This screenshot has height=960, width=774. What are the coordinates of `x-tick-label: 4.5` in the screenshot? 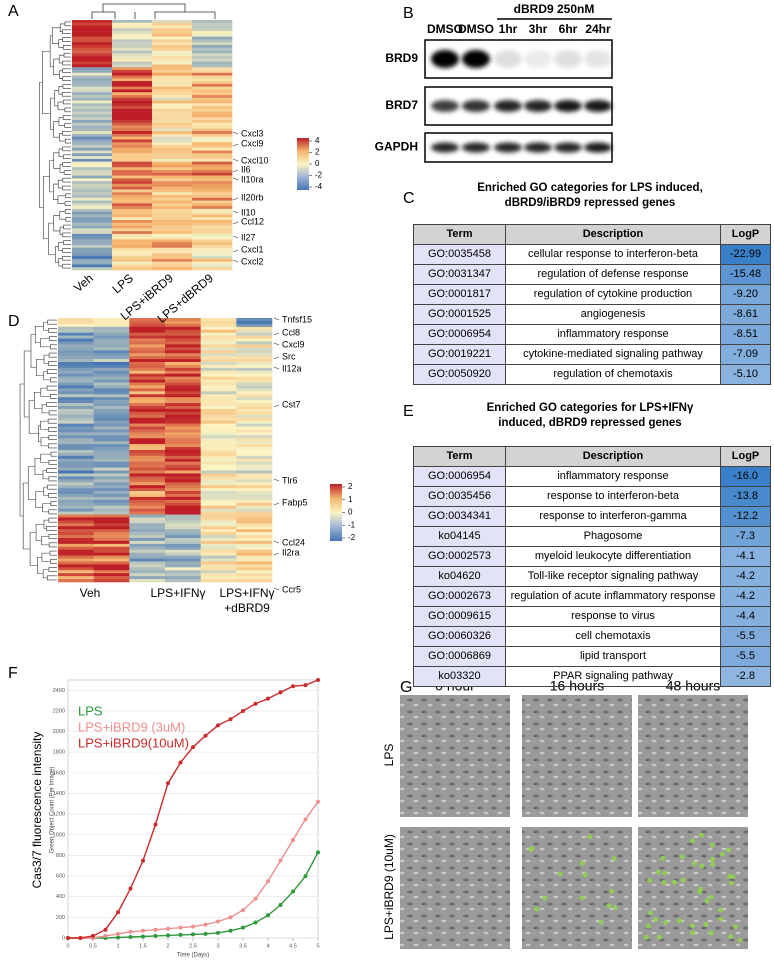 It's located at (293, 946).